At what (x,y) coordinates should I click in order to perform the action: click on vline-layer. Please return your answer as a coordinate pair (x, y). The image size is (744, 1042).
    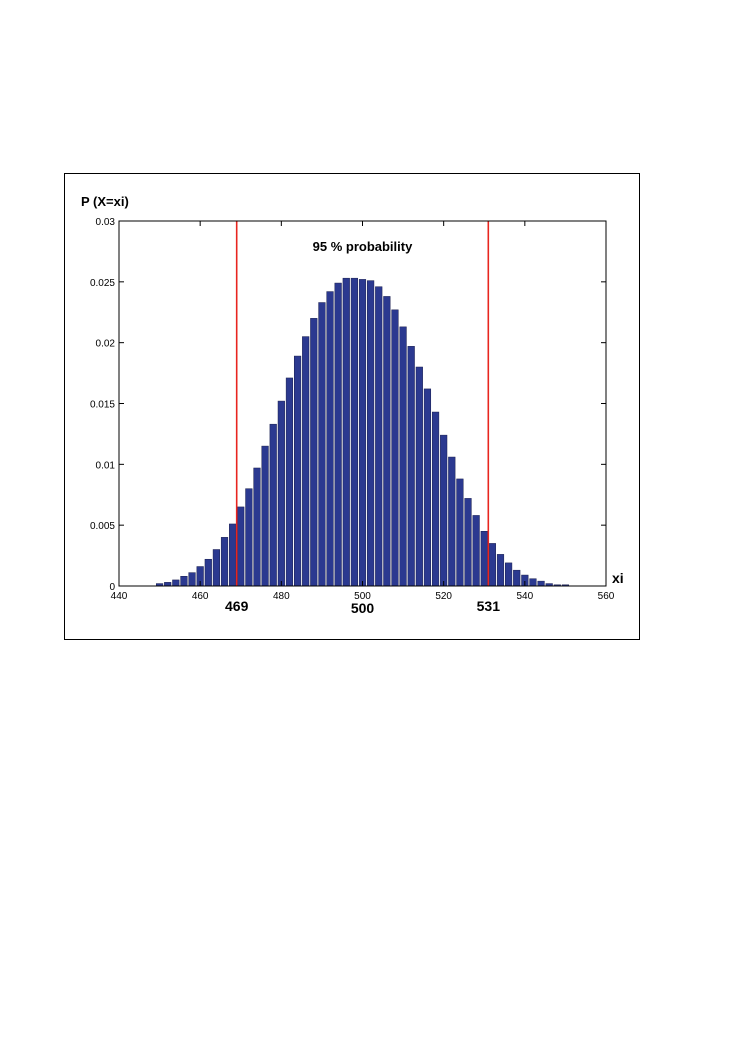
    Looking at the image, I should click on (362, 403).